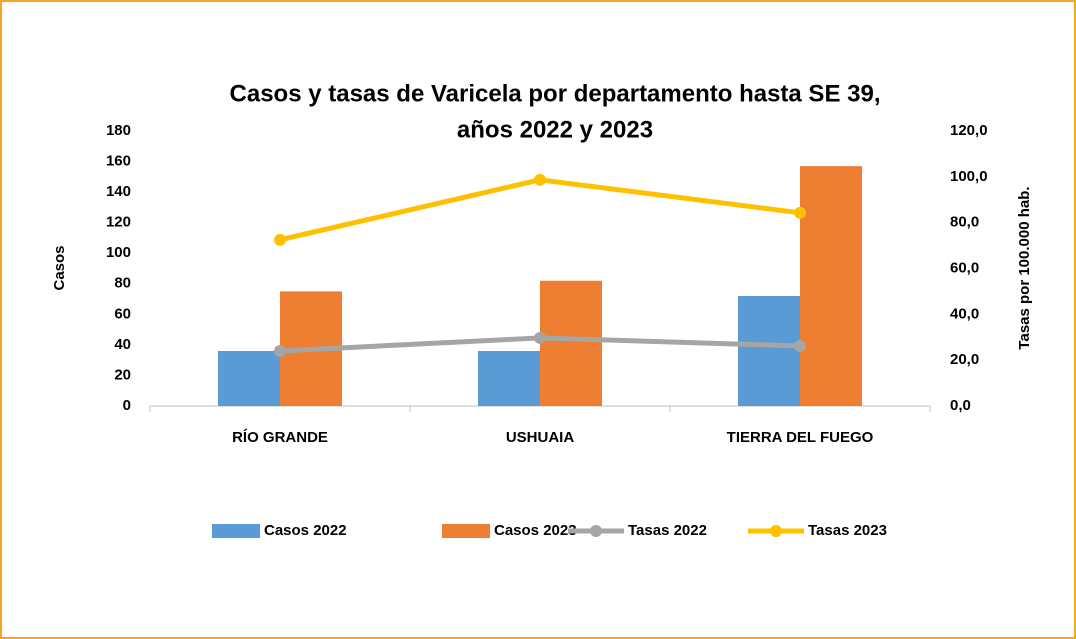  Describe the element at coordinates (118, 161) in the screenshot. I see `y-tick-label: 160` at that location.